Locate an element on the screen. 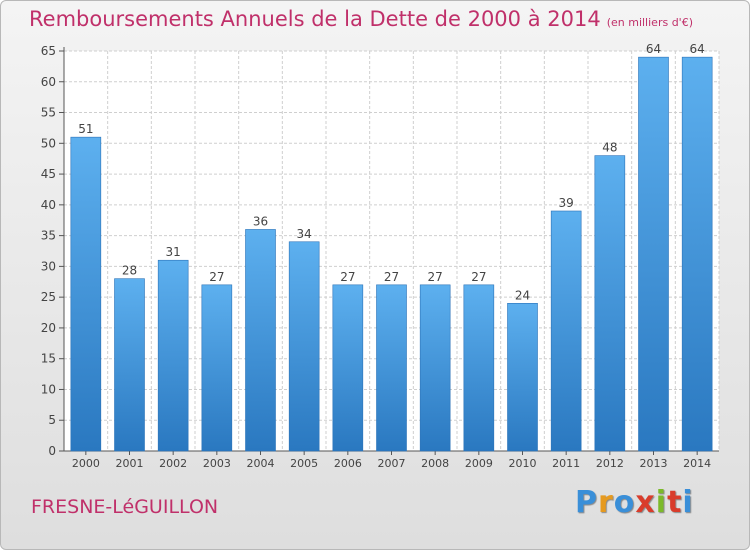 The width and height of the screenshot is (750, 550). x-tick-label: 2013 is located at coordinates (654, 463).